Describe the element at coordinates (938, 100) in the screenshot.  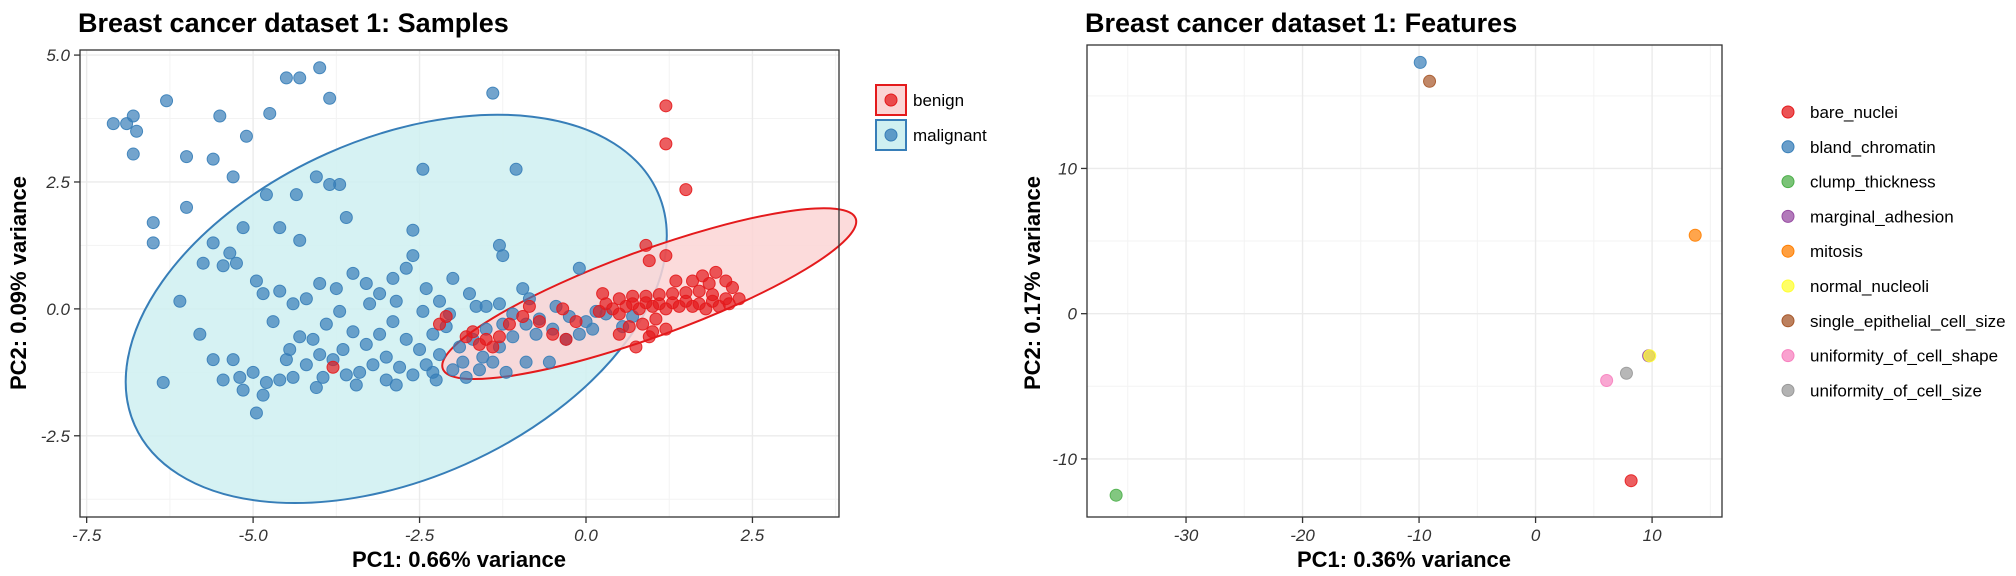
I see `legend-label-benign: benign` at that location.